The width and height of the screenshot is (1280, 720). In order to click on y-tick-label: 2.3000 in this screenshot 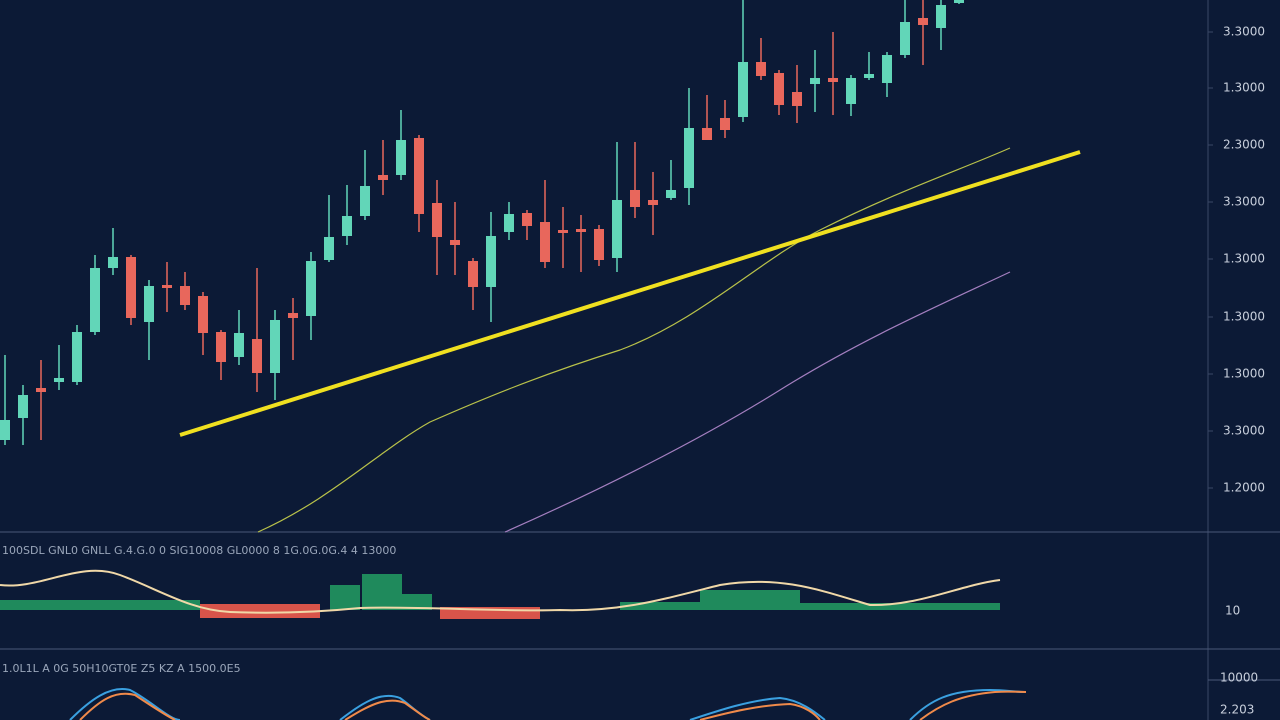, I will do `click(1244, 145)`.